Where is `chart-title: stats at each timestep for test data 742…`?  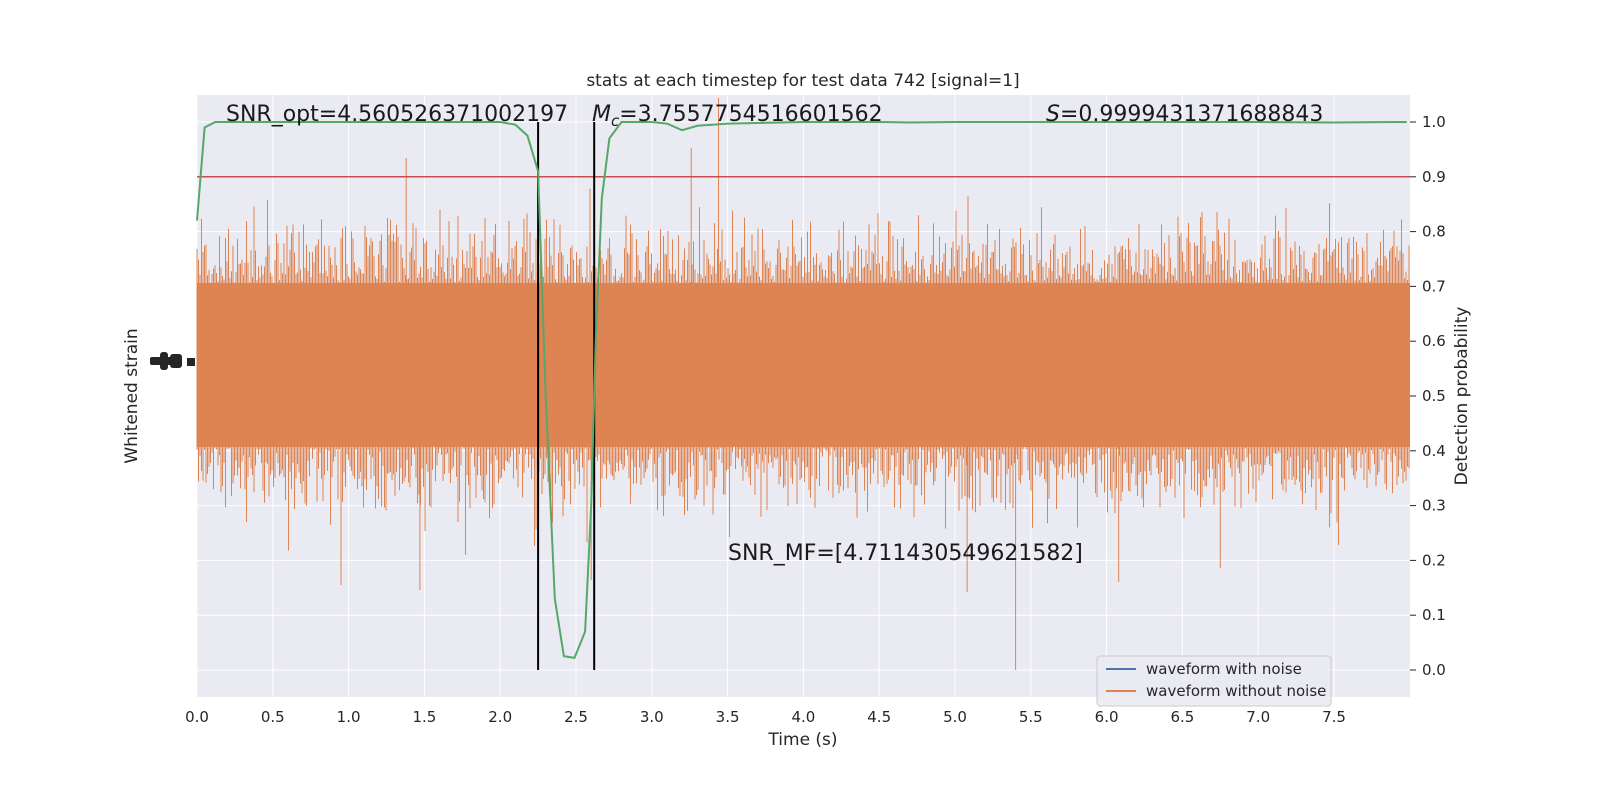
chart-title: stats at each timestep for test data 742… is located at coordinates (802, 81).